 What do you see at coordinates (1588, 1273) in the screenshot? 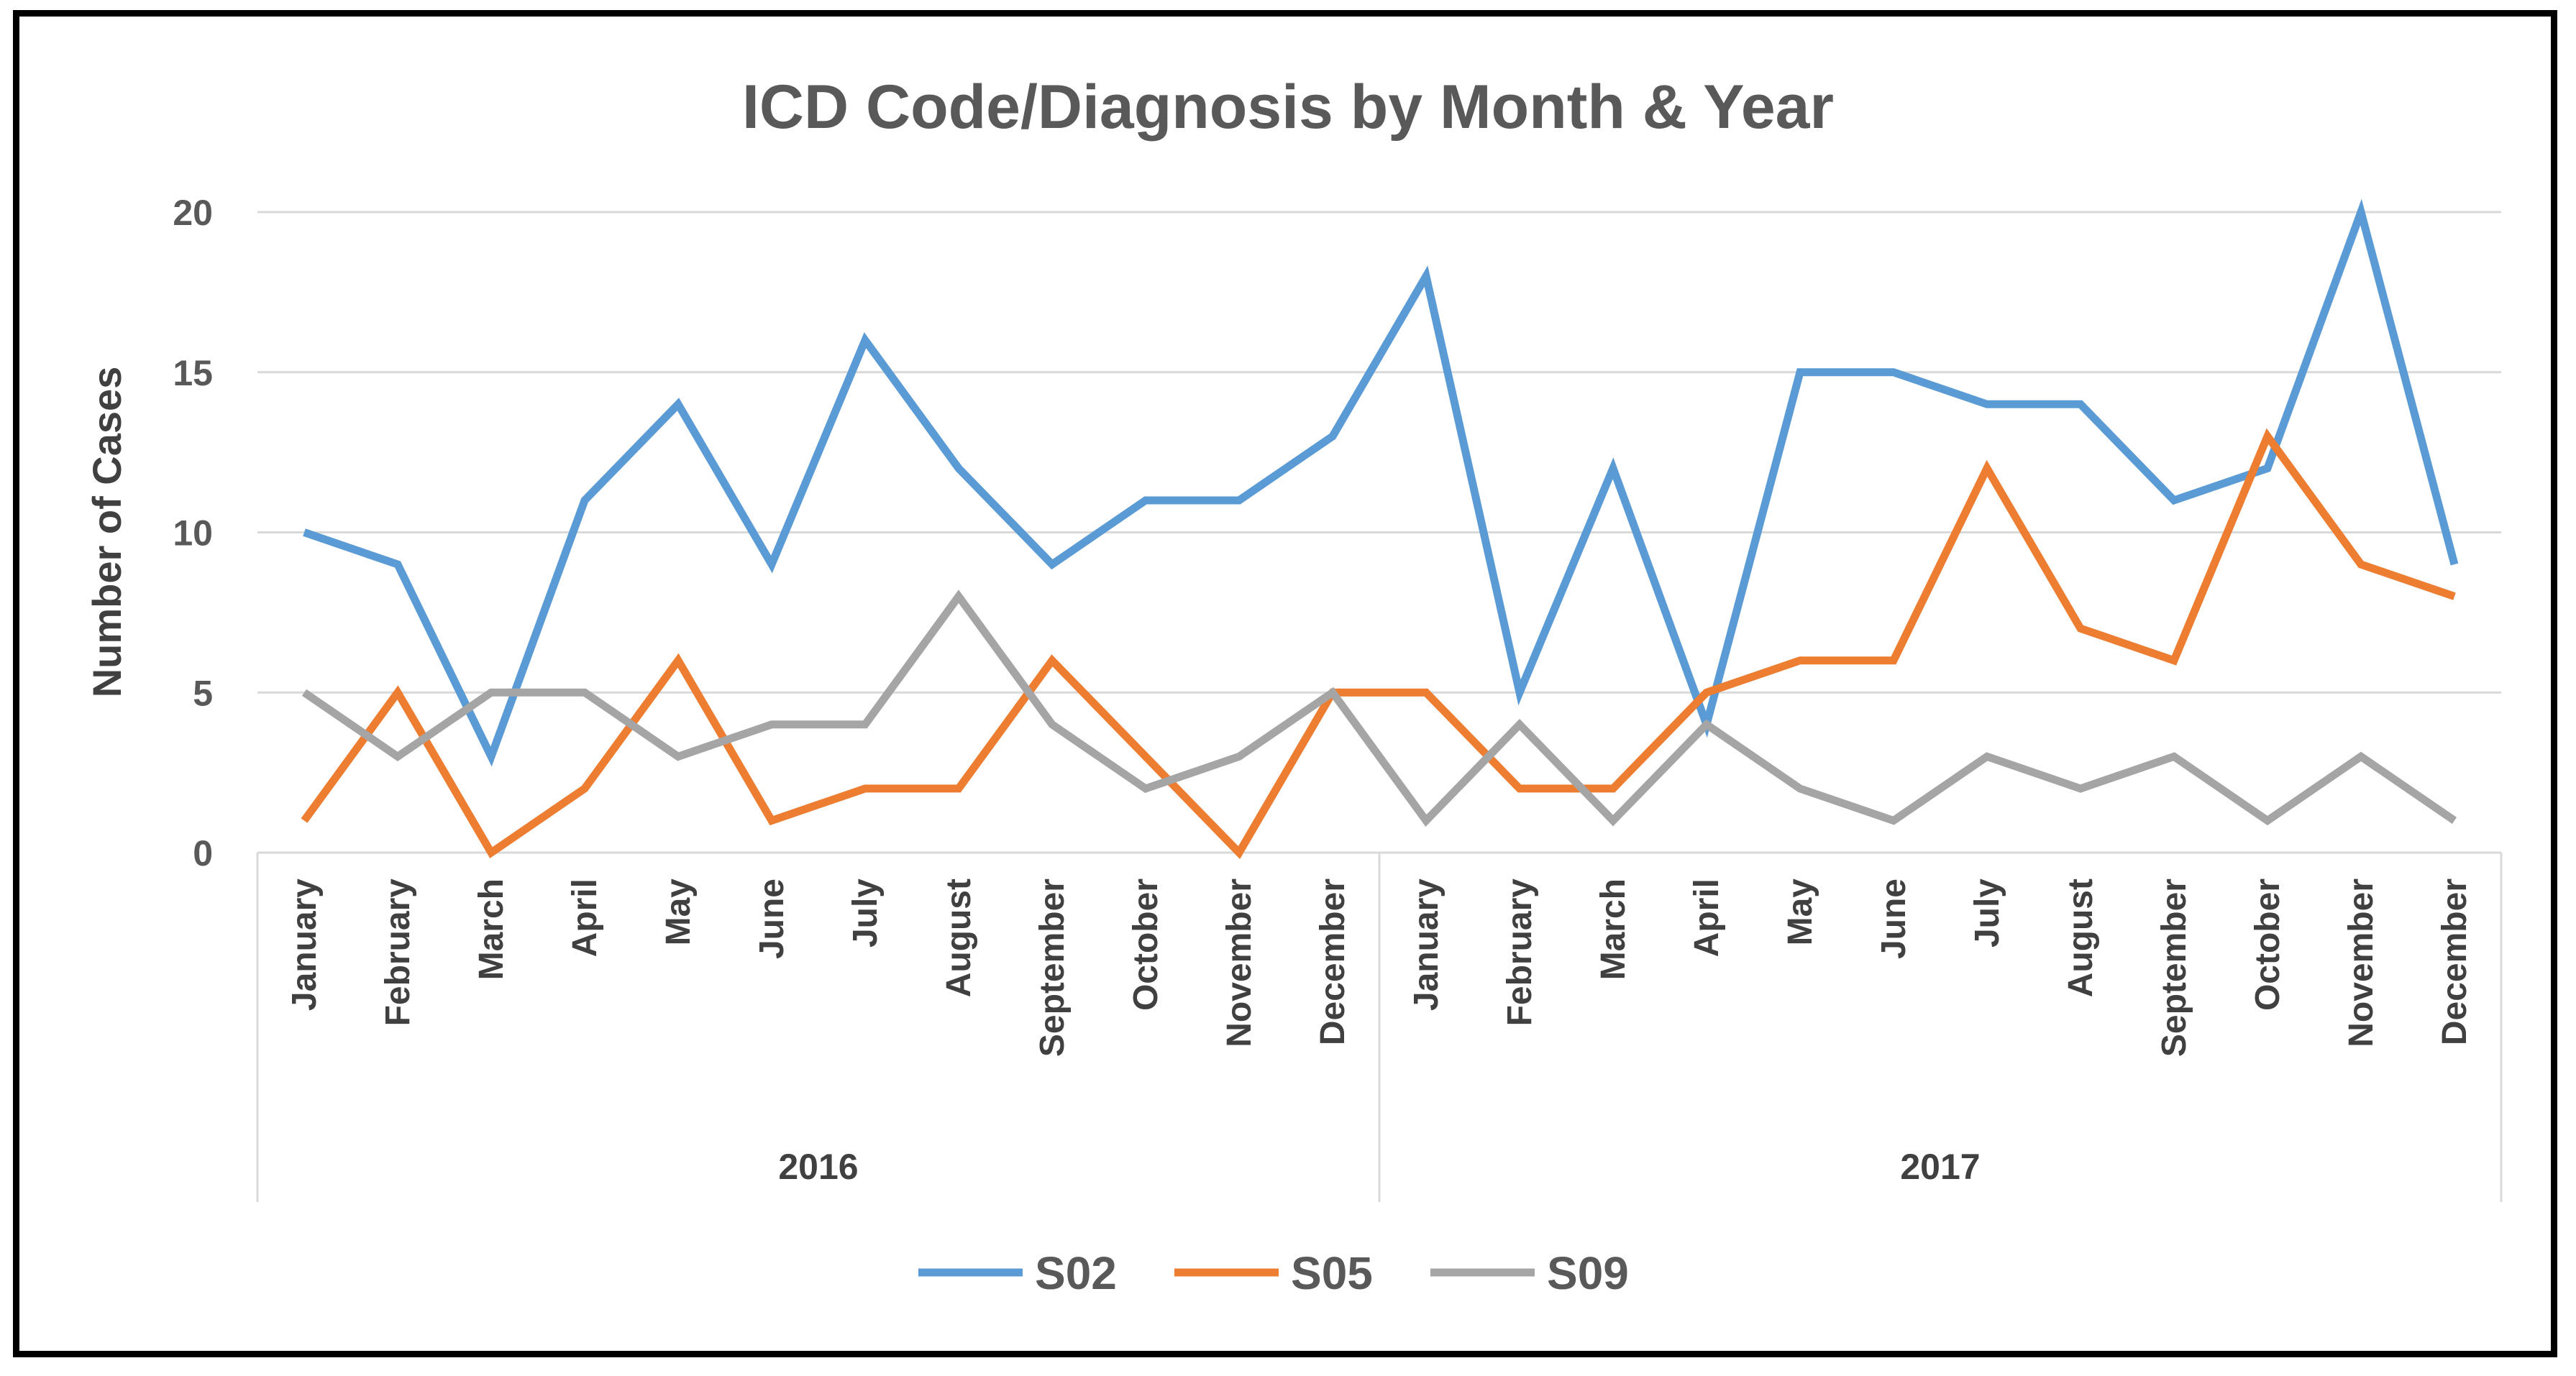
I see `legend-label-s09: S09` at bounding box center [1588, 1273].